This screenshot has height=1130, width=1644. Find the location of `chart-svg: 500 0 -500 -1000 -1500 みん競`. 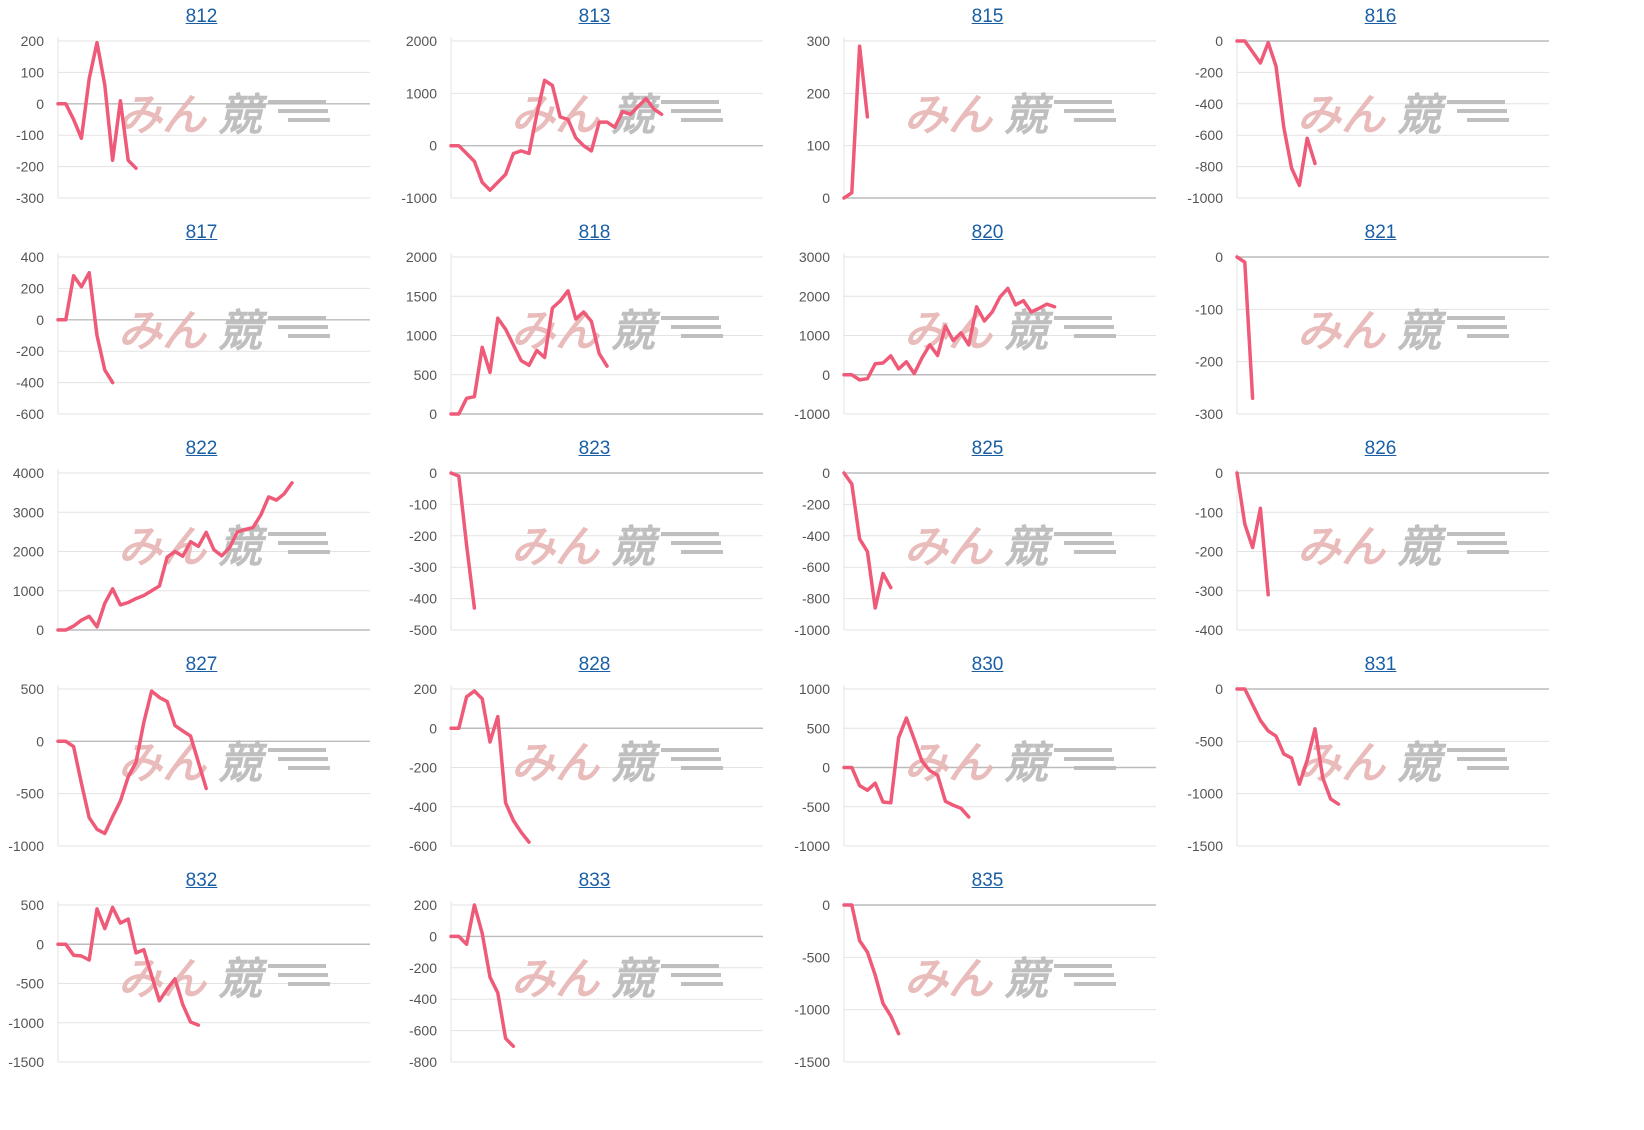

chart-svg: 500 0 -500 -1000 -1500 みん競 is located at coordinates (189, 983).